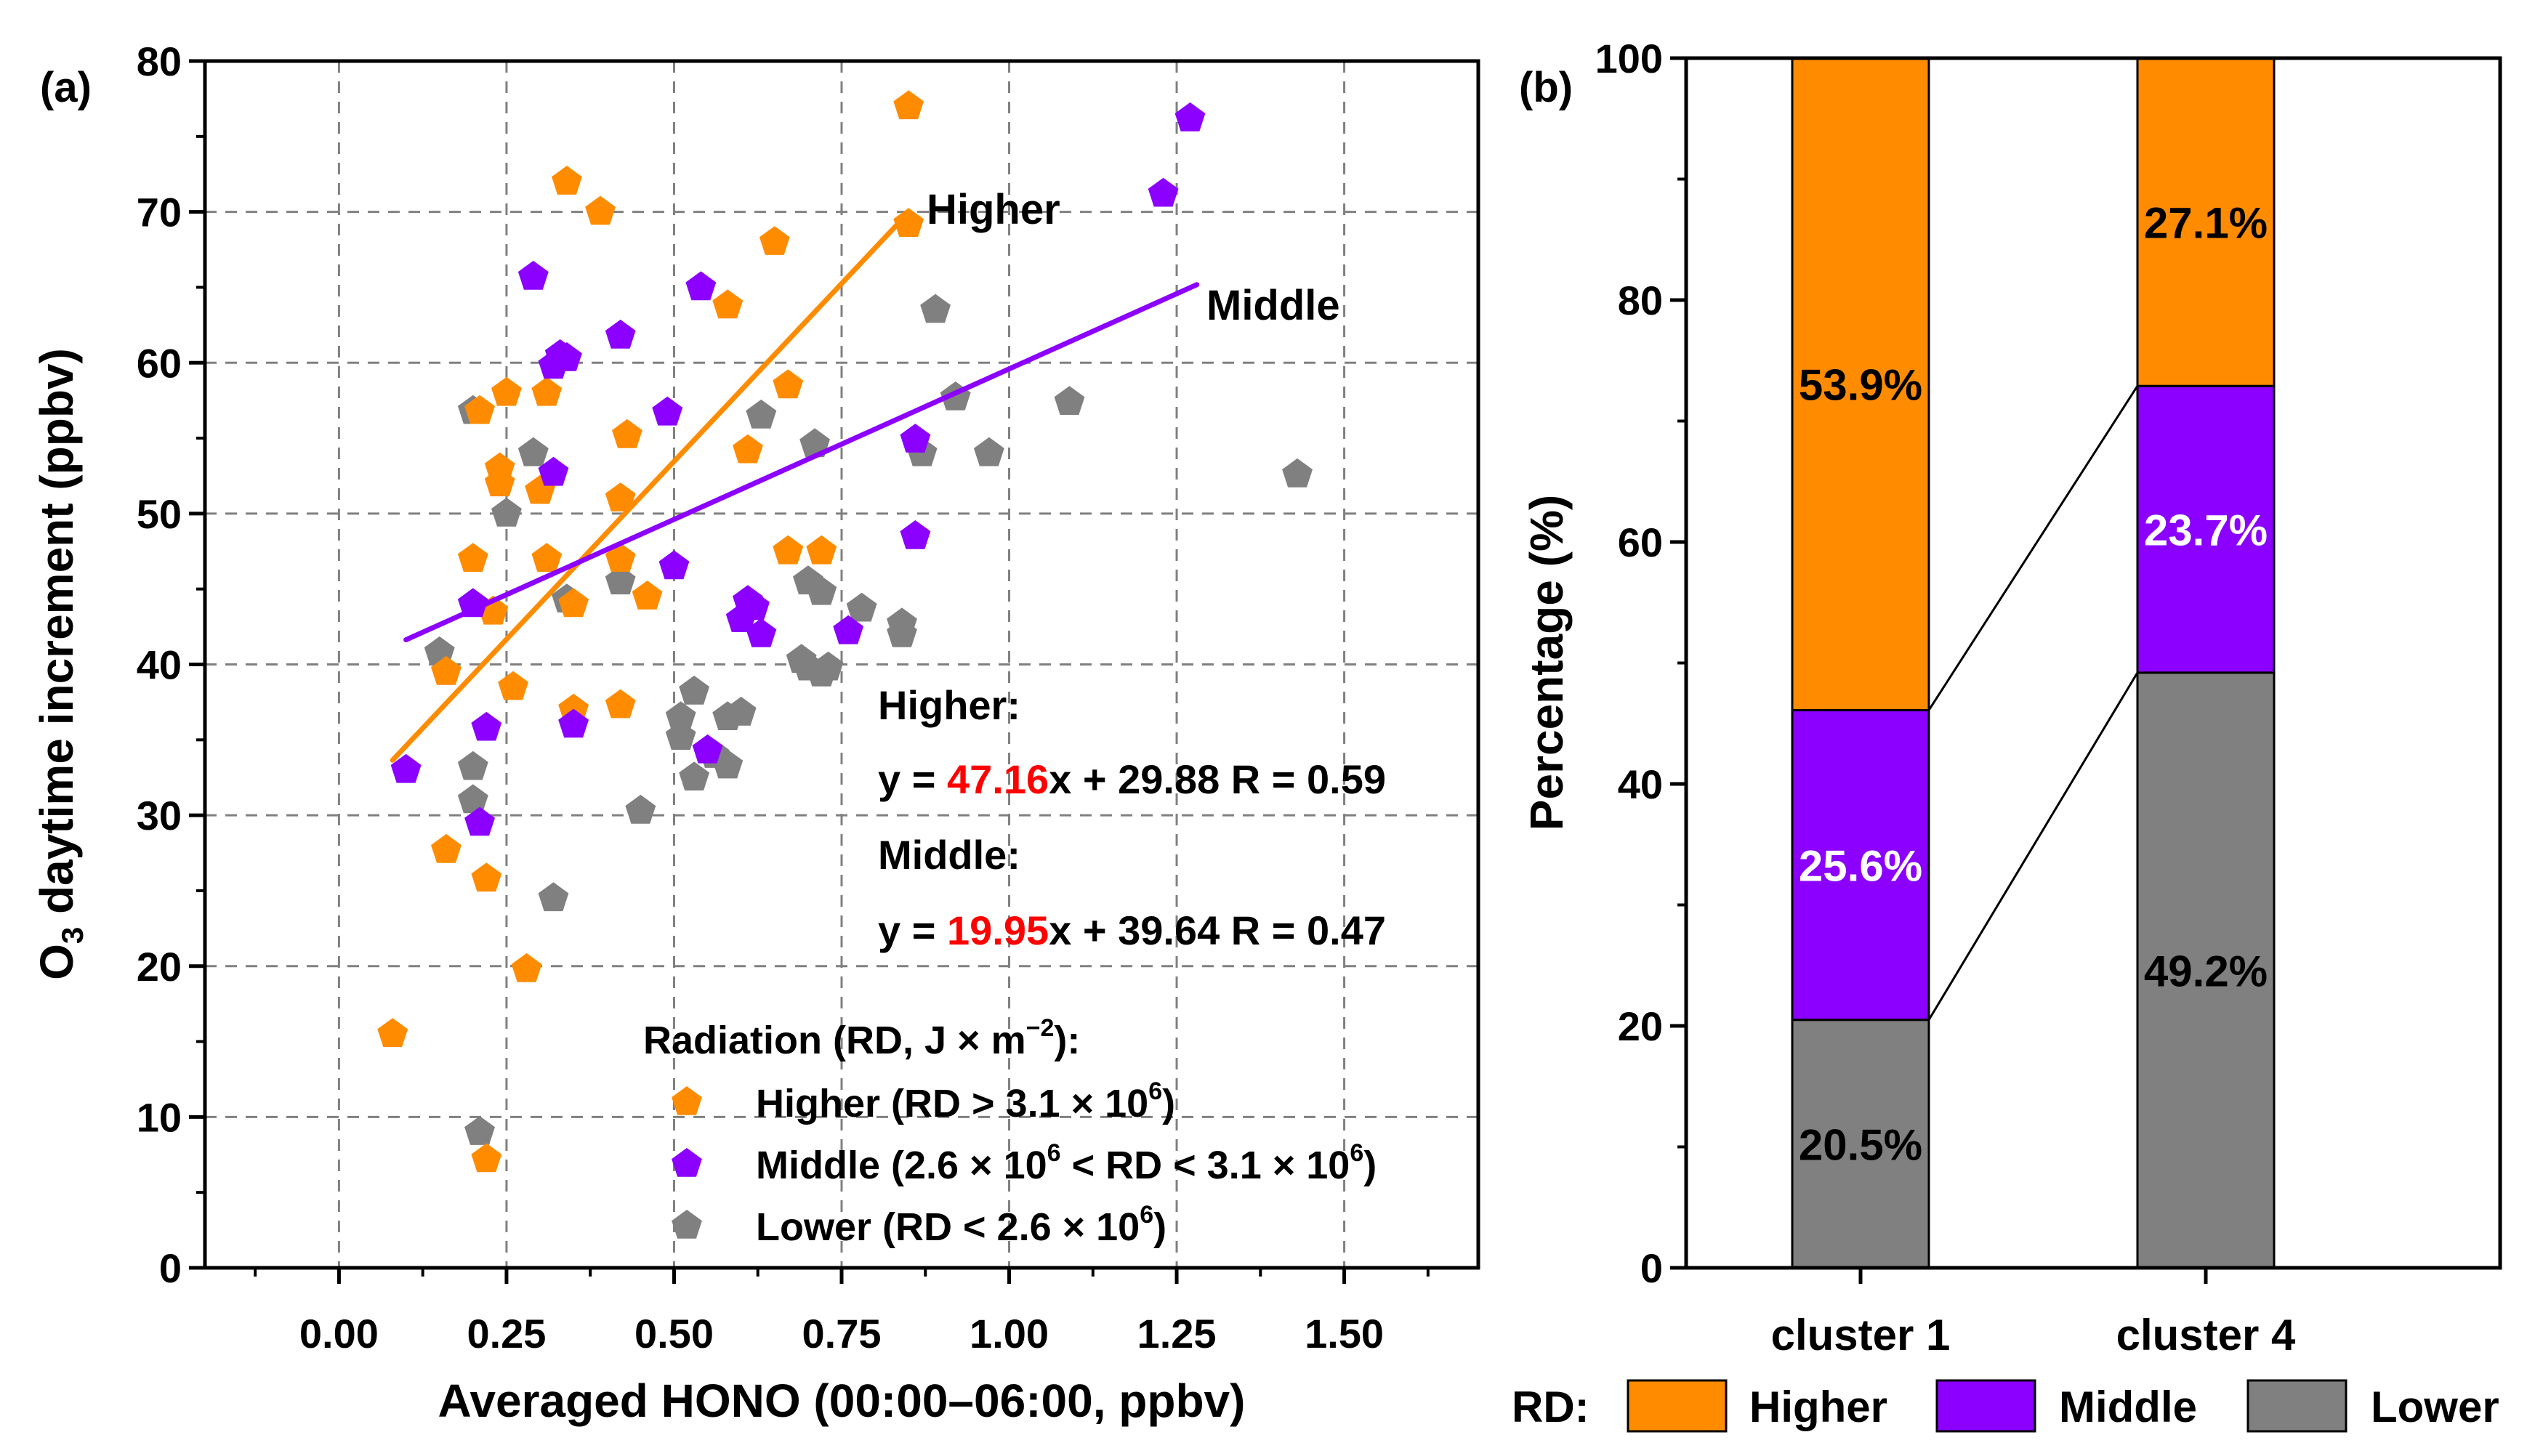 The image size is (2543, 1456). I want to click on y-tick-label: 20, so click(159, 967).